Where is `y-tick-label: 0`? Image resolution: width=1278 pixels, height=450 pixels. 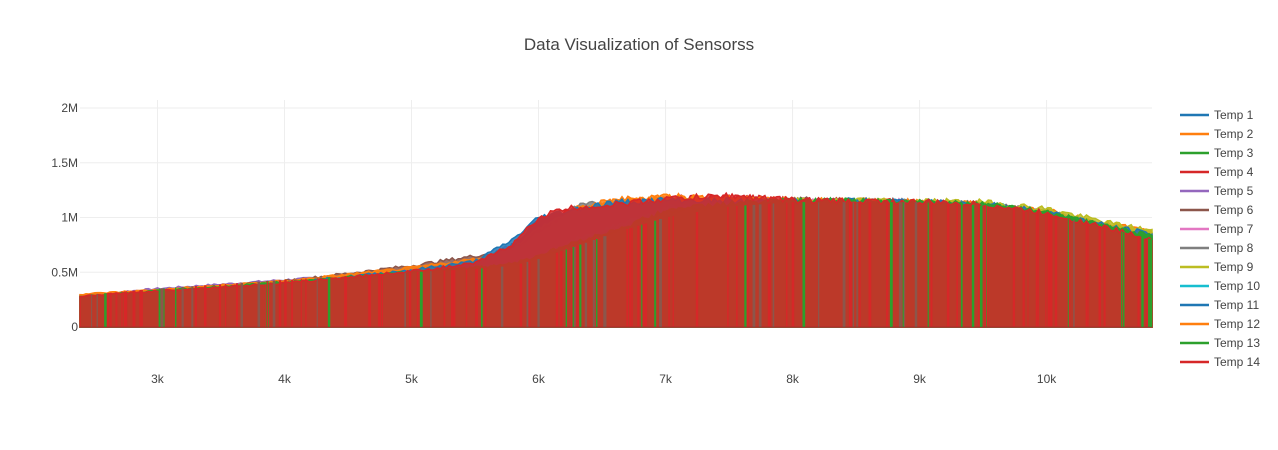 y-tick-label: 0 is located at coordinates (74, 327).